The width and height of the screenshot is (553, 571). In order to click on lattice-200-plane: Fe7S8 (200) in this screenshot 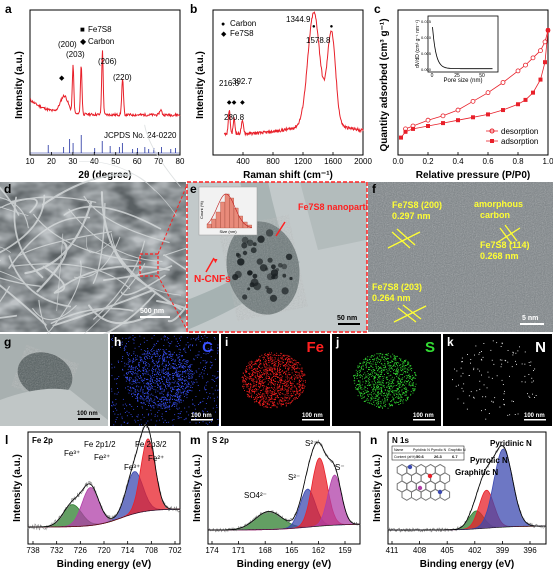, I will do `click(417, 205)`.